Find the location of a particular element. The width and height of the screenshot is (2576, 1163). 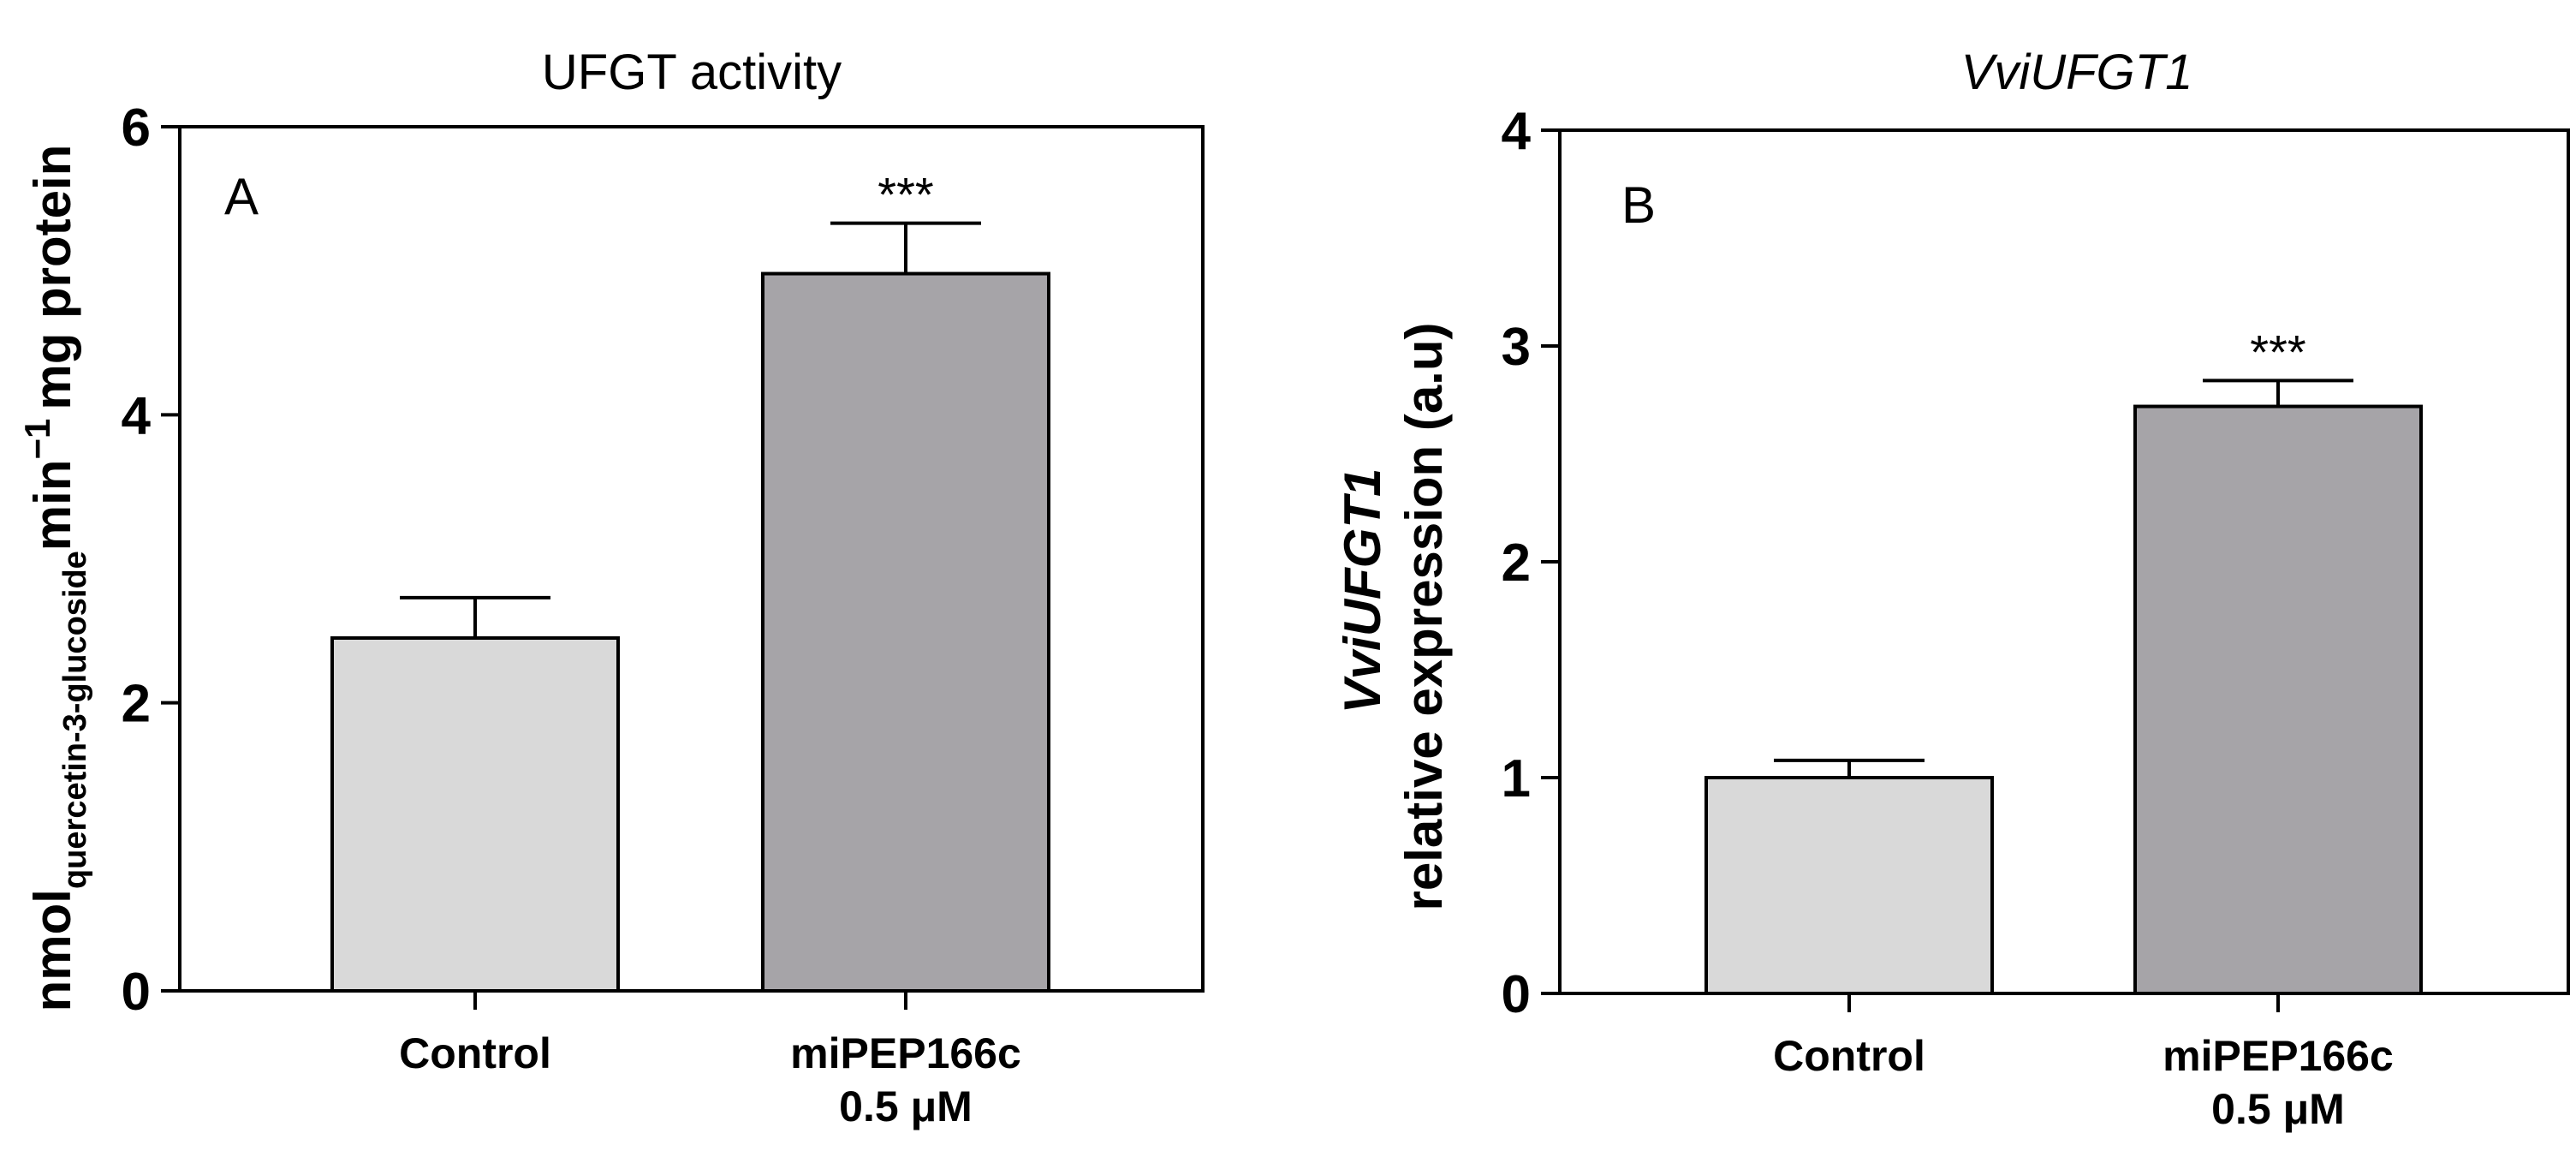

chart-title-a: UFGT activity is located at coordinates (692, 72).